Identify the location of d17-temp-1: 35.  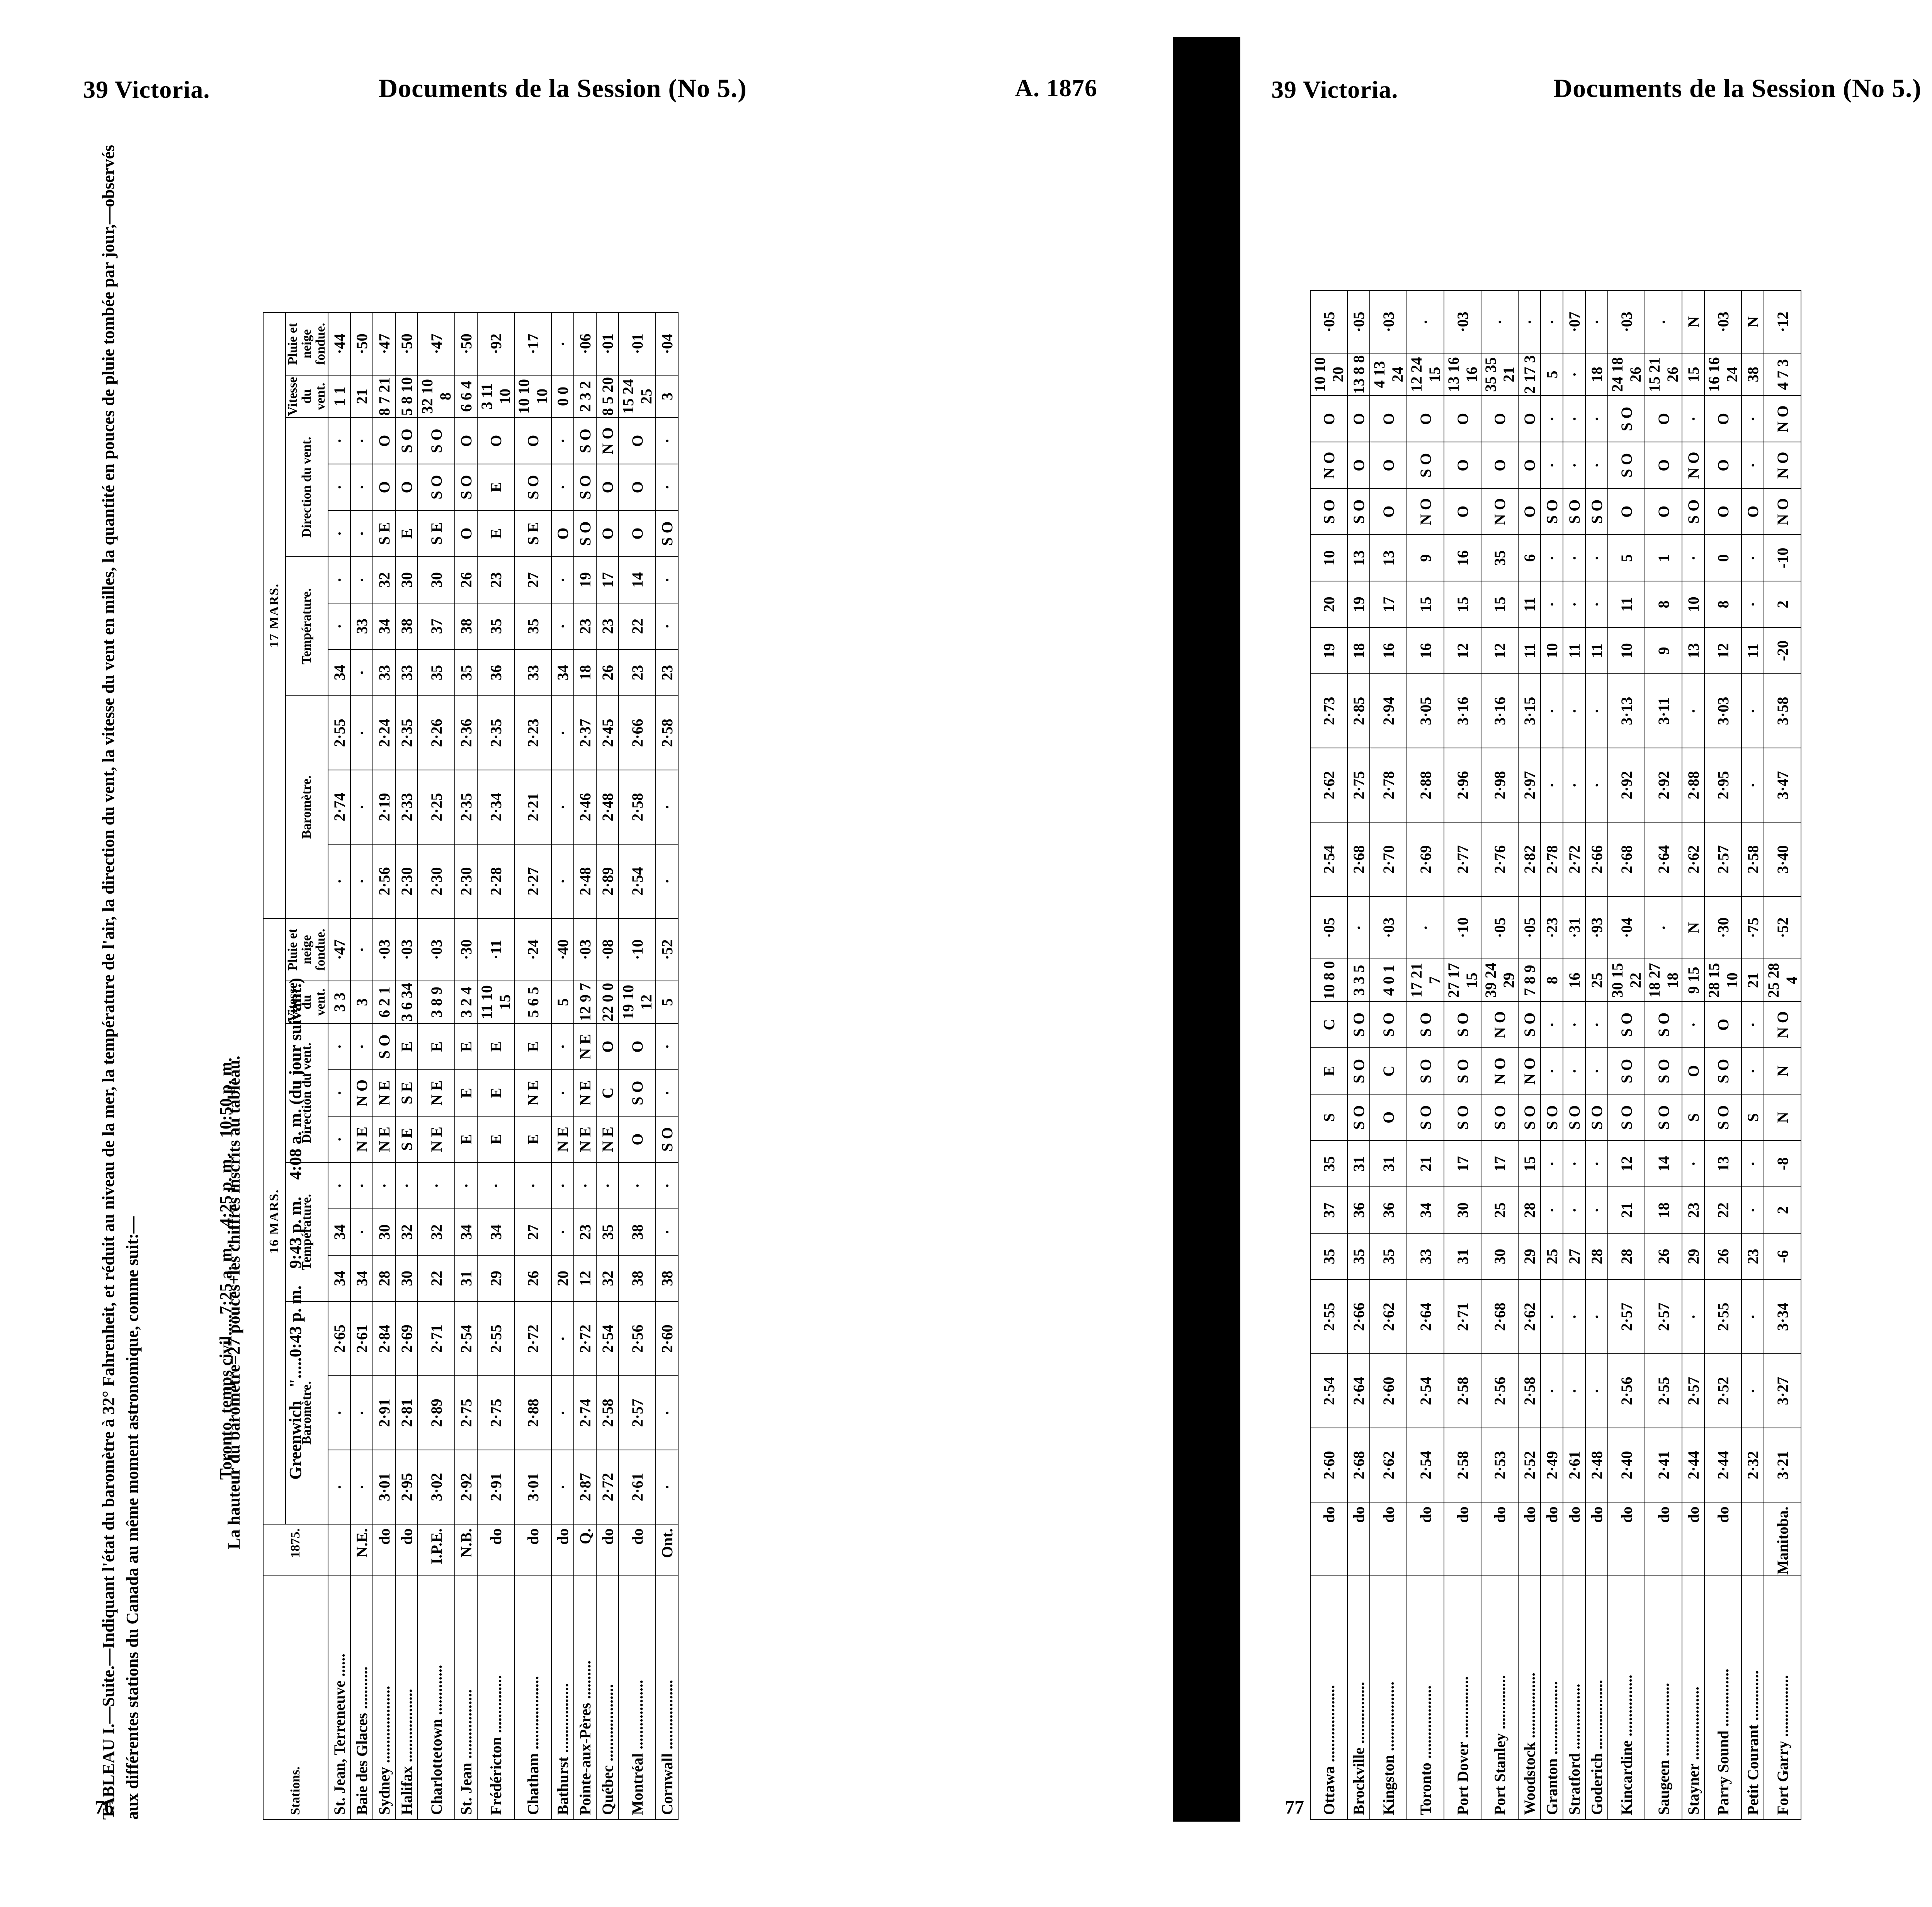
(496, 626).